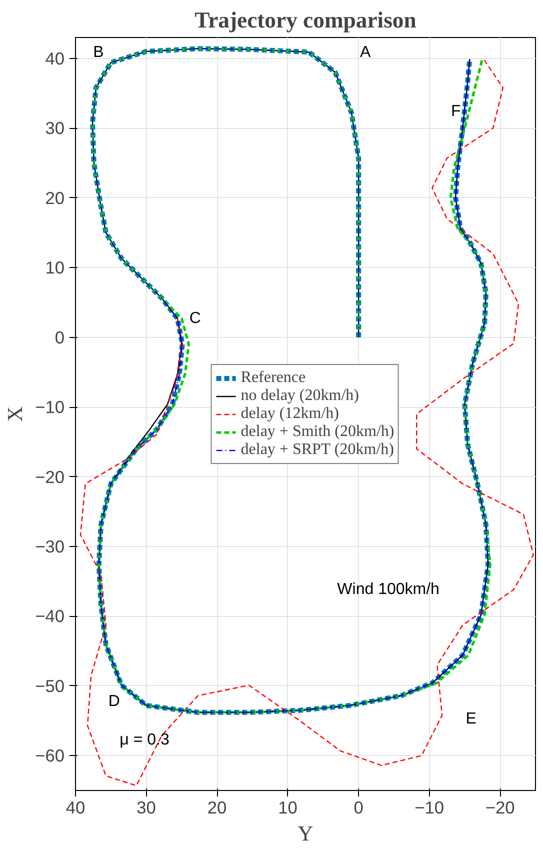 Image resolution: width=543 pixels, height=852 pixels. Describe the element at coordinates (55, 198) in the screenshot. I see `y-tick-label: 20` at that location.